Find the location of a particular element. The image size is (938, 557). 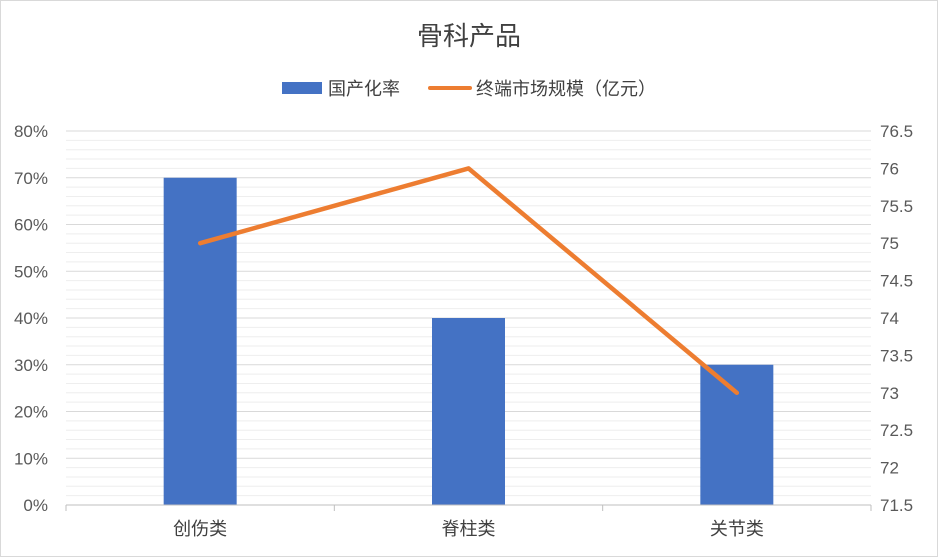

right-tick-label: 75 is located at coordinates (889, 243).